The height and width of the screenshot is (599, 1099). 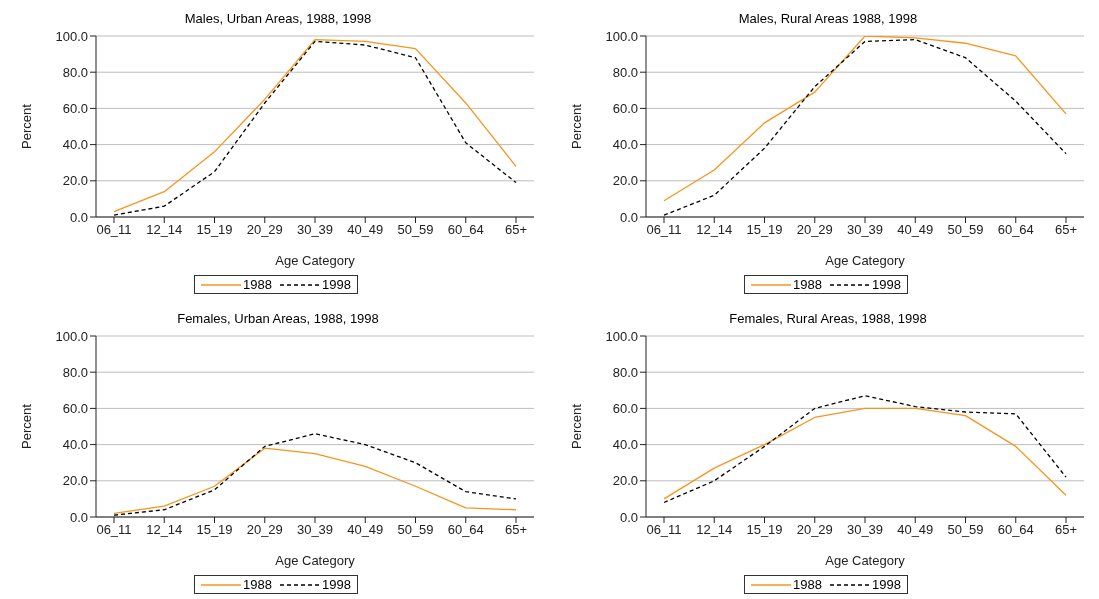 I want to click on chart-title: Females, Urban Areas, 1988, 1998, so click(x=278, y=319).